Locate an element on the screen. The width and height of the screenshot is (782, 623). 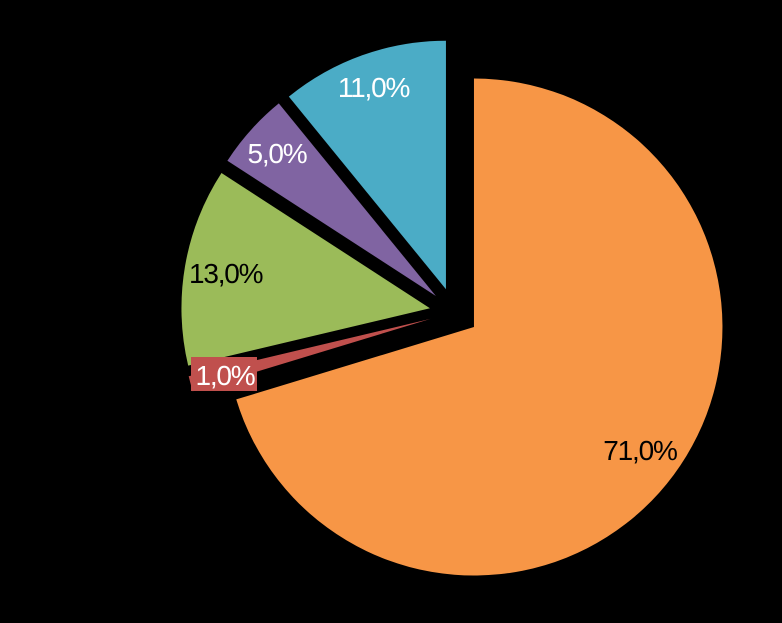
svg-text: 5,0% is located at coordinates (276, 153).